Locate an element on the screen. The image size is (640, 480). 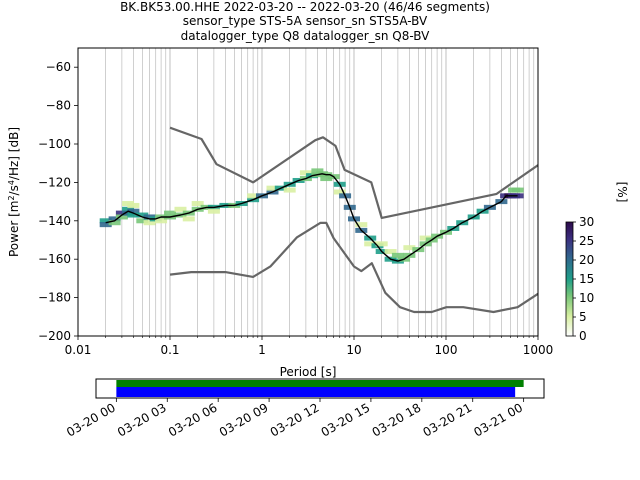
x-axis-ticks: 0.01 0.1 1 10 100 1000 is located at coordinates (309, 346).